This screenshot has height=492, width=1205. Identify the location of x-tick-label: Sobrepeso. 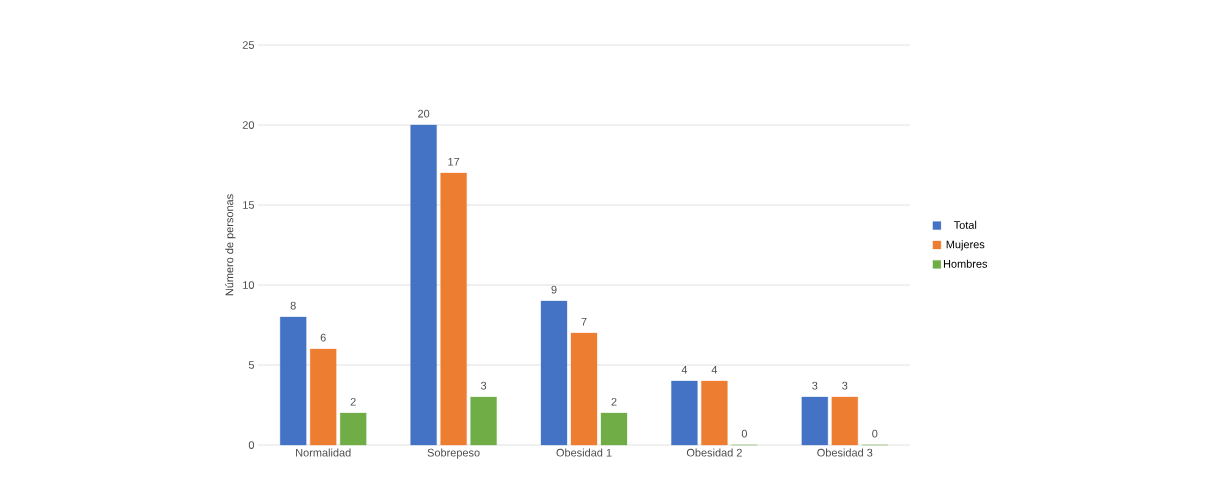
(453, 453).